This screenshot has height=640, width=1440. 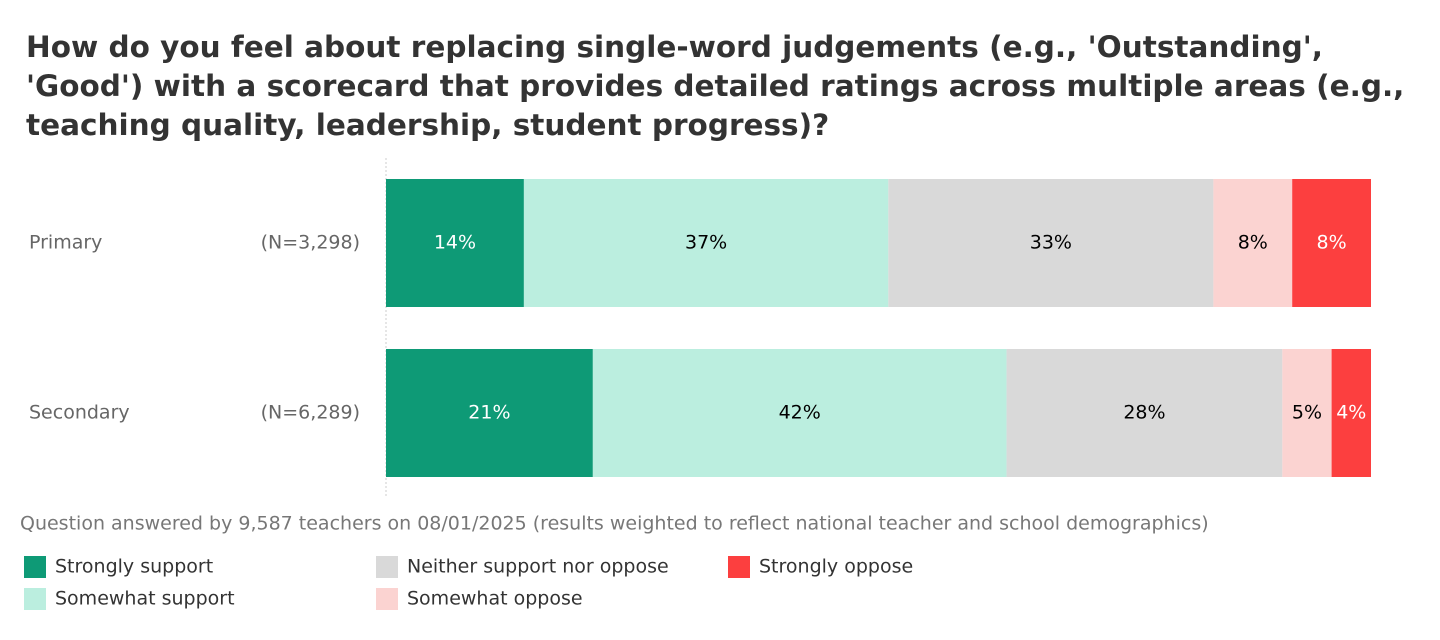 I want to click on value-label: 37%, so click(x=706, y=243).